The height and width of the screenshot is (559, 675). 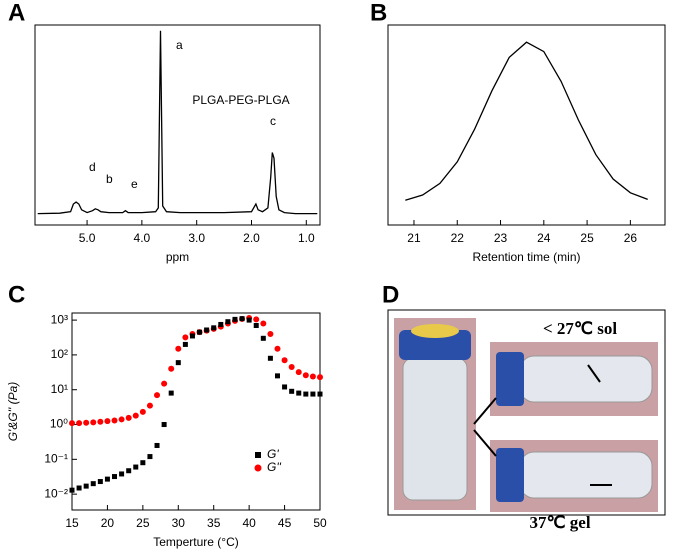 What do you see at coordinates (631, 238) in the screenshot?
I see `x-tick-label: 26` at bounding box center [631, 238].